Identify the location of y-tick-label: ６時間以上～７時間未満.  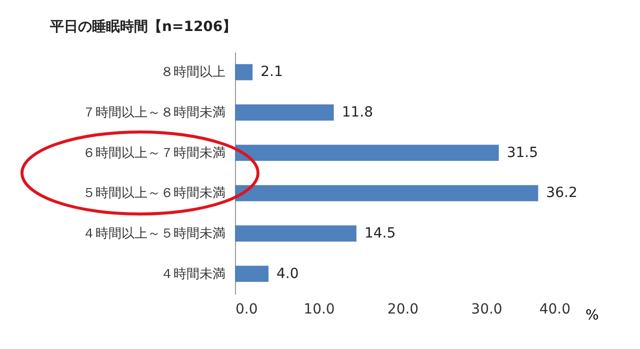
(154, 153).